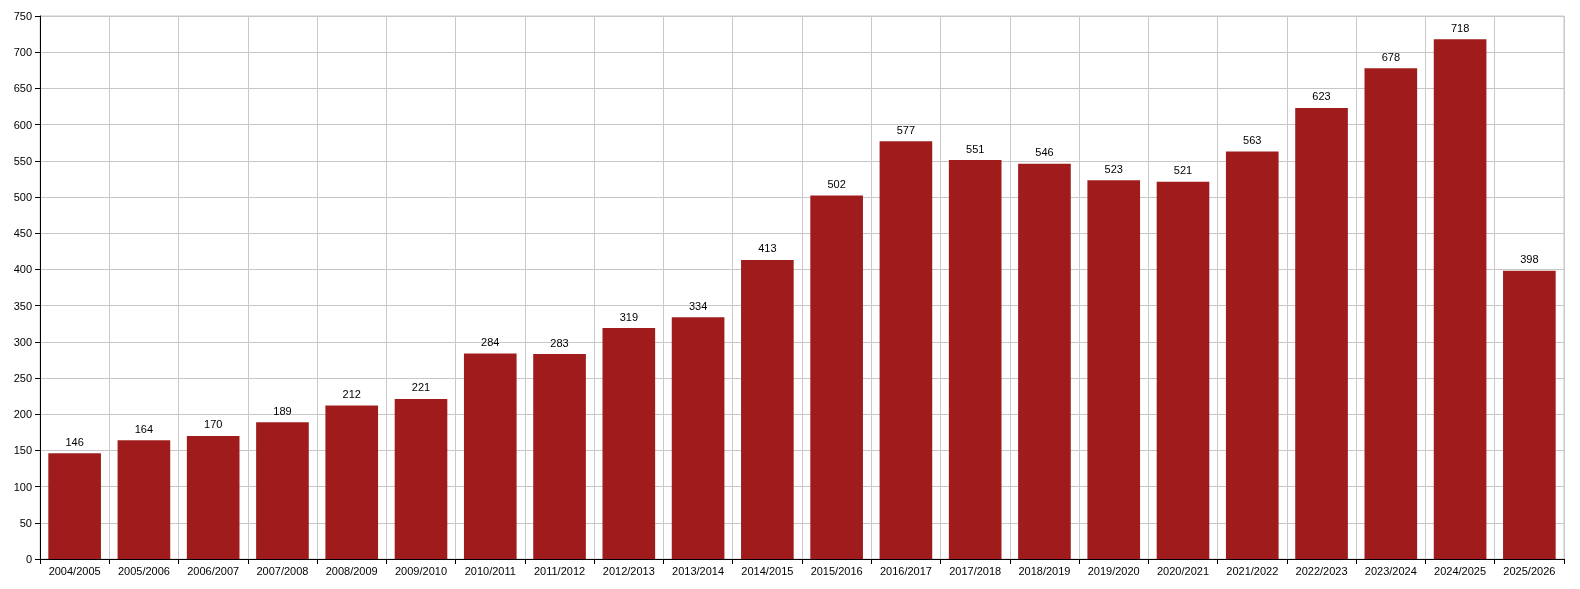  Describe the element at coordinates (74, 441) in the screenshot. I see `data-label: 146` at that location.